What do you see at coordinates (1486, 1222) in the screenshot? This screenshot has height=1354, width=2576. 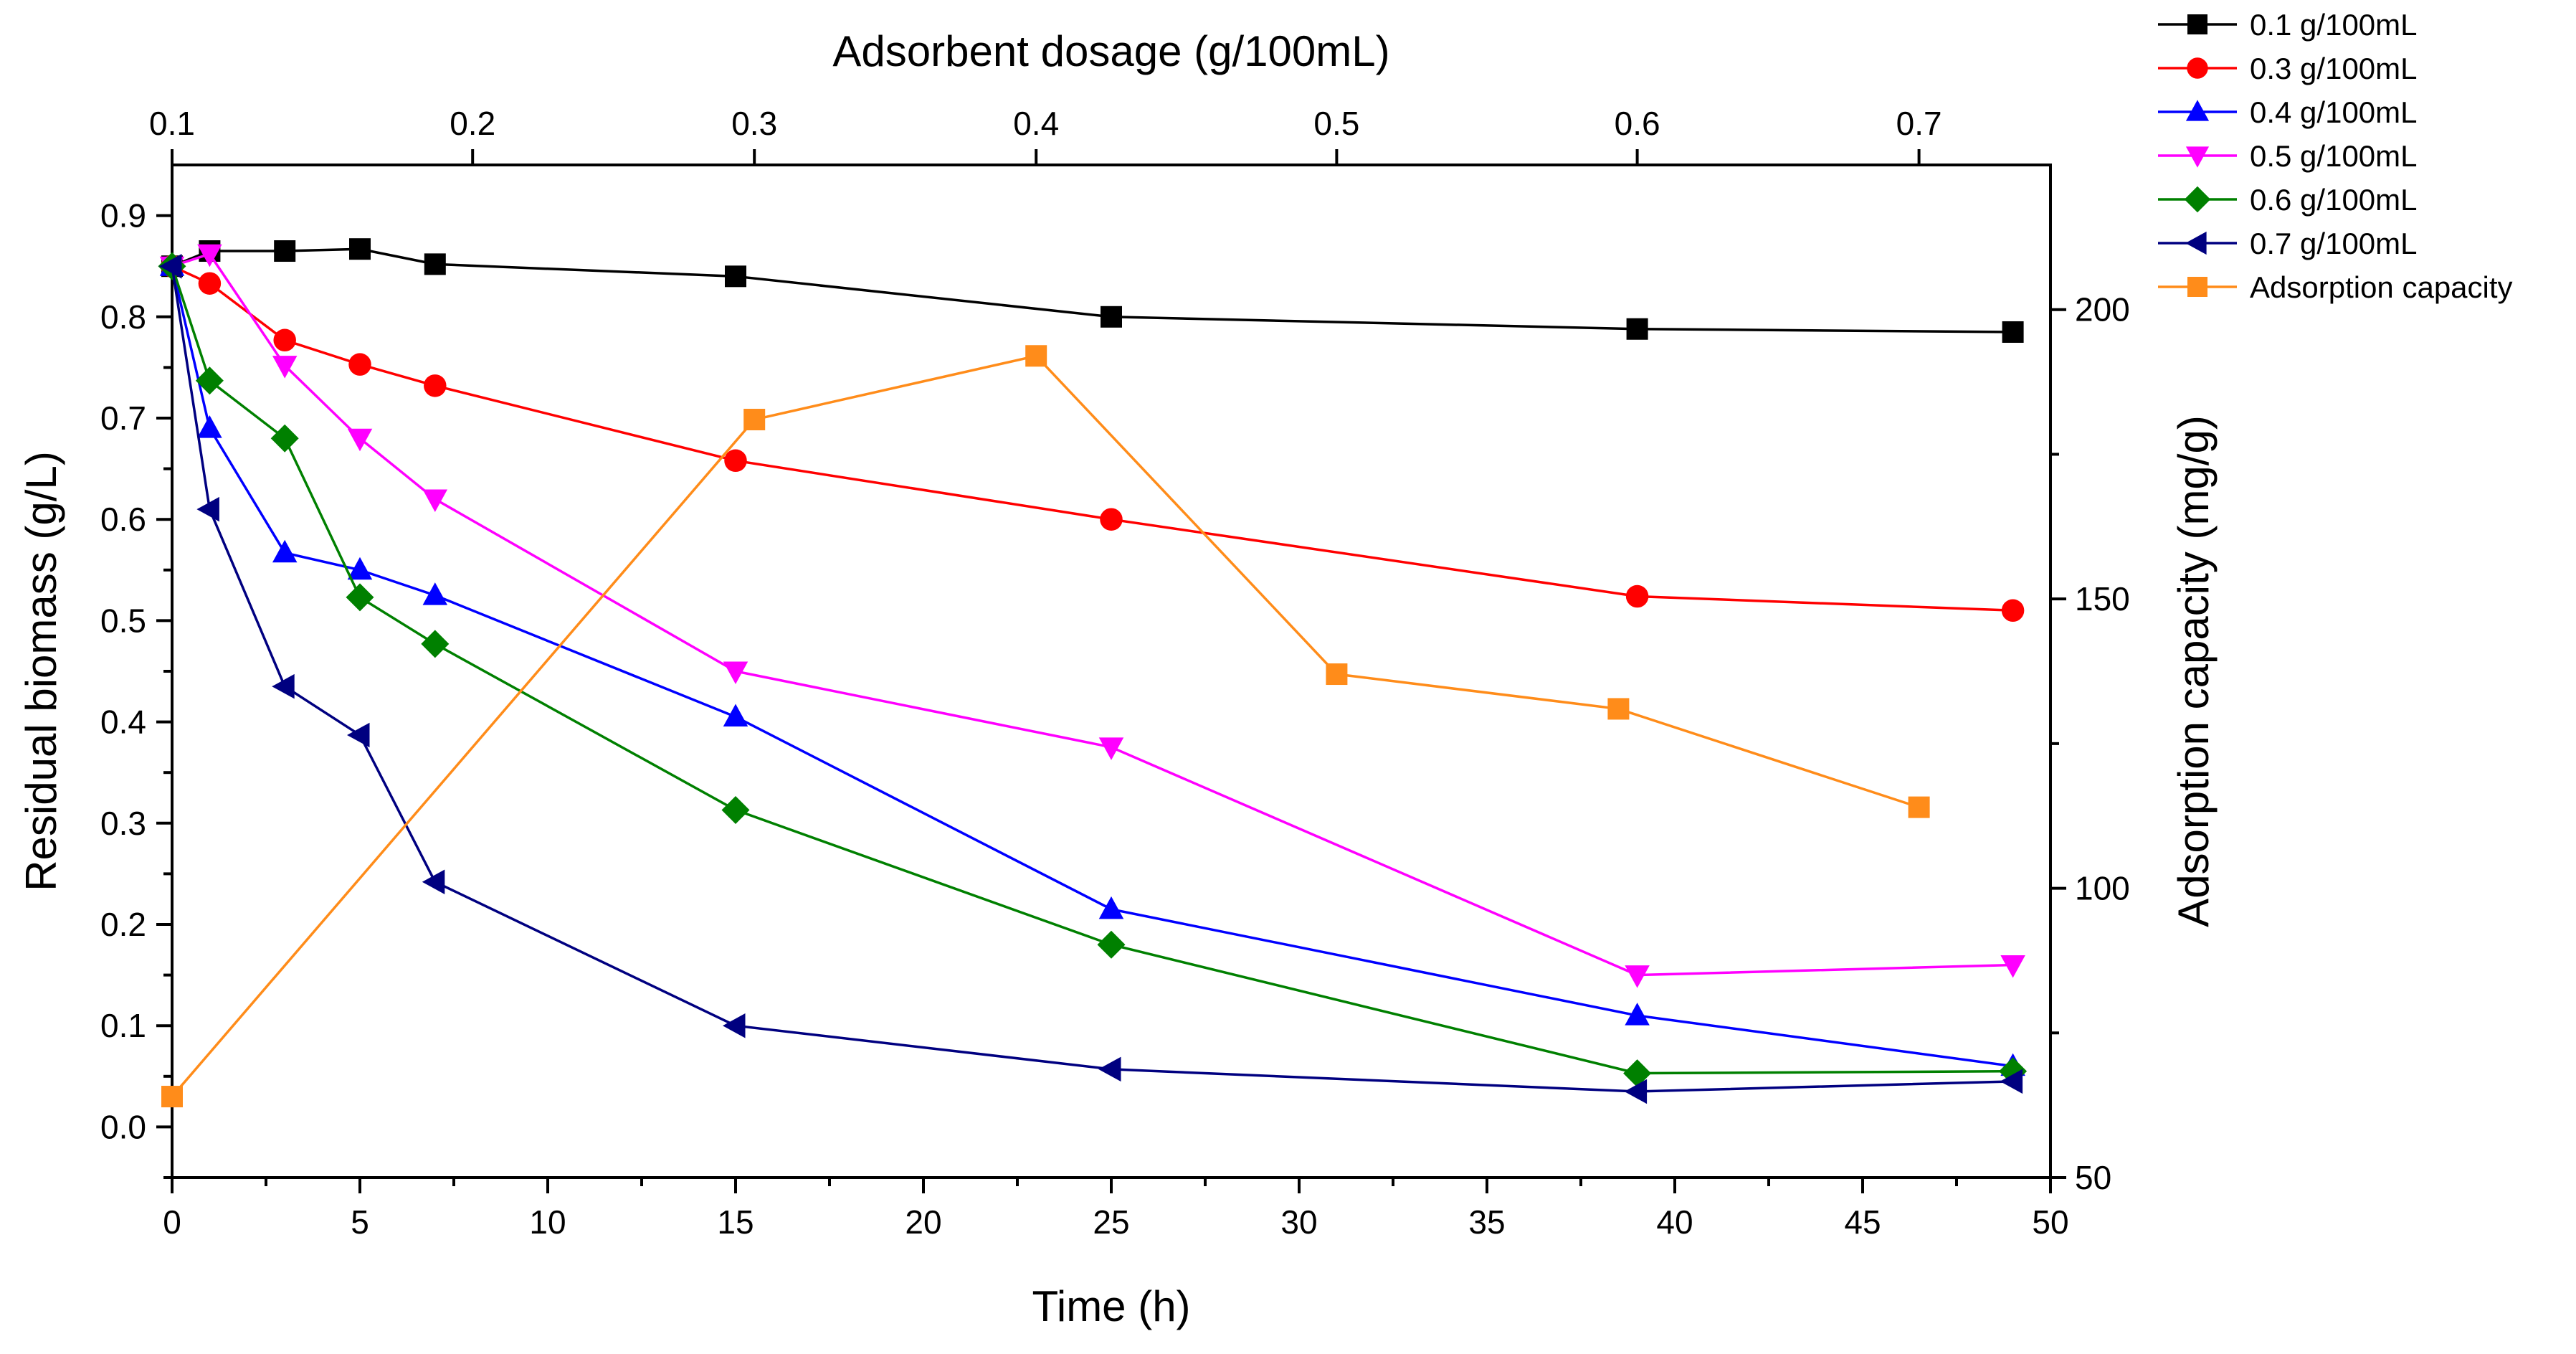 I see `x-bottom-tick-label: 35` at bounding box center [1486, 1222].